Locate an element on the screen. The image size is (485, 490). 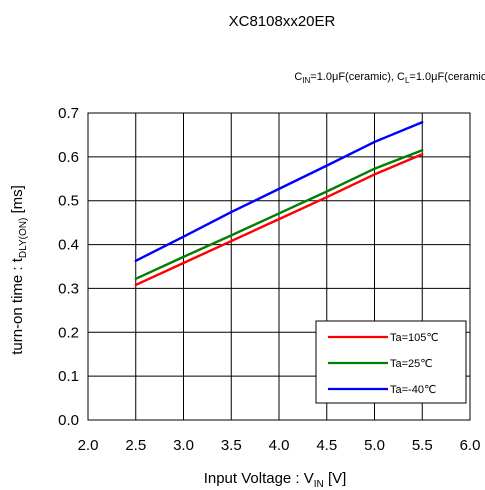
x-tick-label: 4.0 is located at coordinates (279, 445).